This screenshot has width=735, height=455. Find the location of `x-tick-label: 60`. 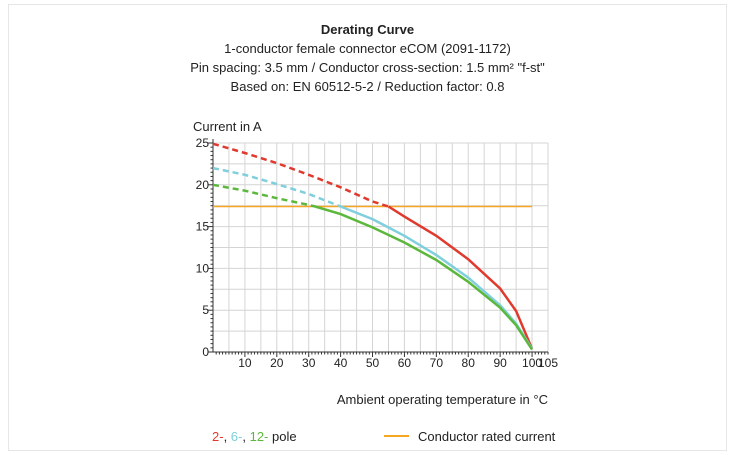

x-tick-label: 60 is located at coordinates (405, 363).